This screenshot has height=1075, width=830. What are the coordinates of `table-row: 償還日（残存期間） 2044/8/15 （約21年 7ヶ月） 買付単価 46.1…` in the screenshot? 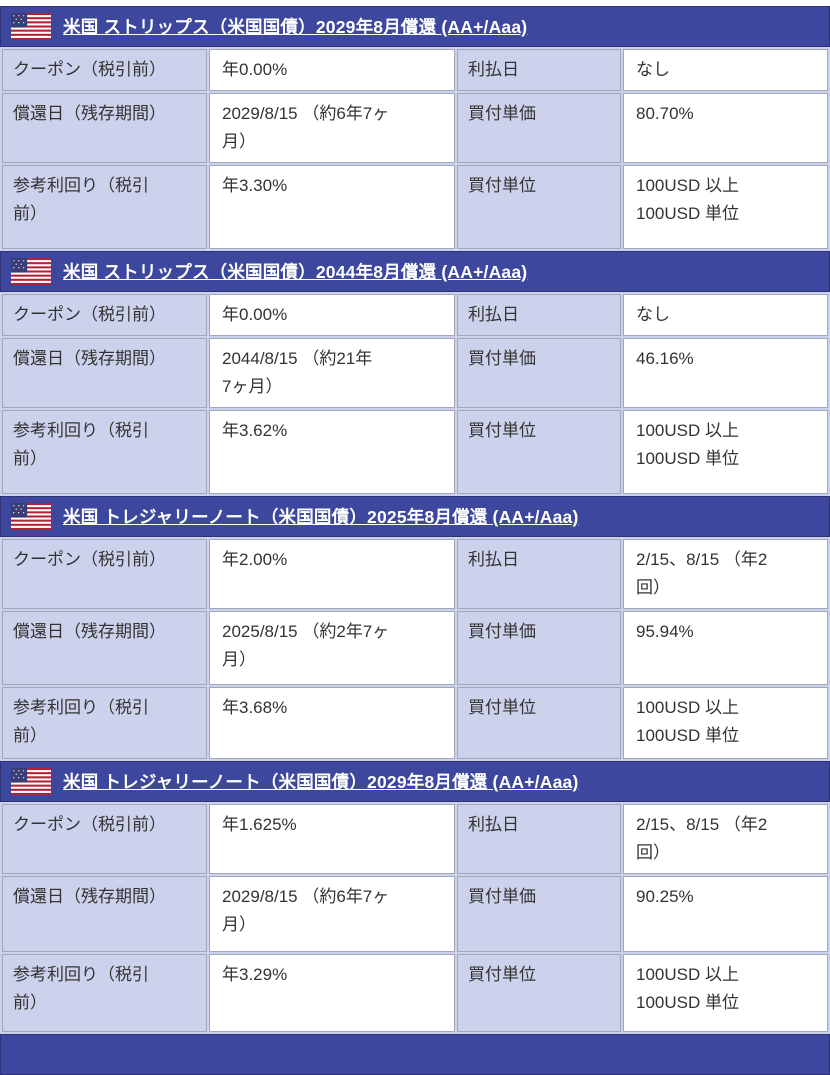 It's located at (415, 373).